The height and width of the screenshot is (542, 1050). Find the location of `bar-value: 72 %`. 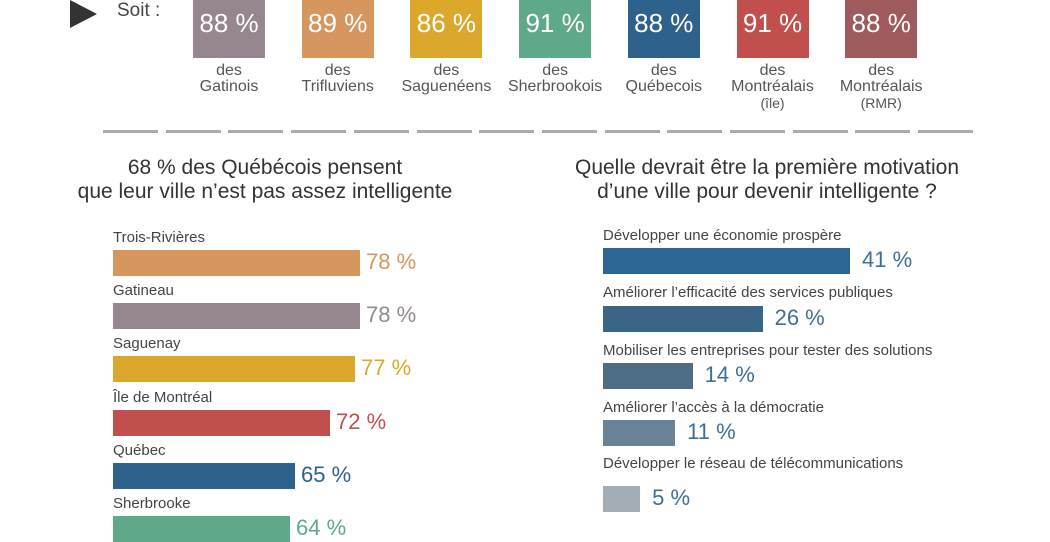

bar-value: 72 % is located at coordinates (361, 421).